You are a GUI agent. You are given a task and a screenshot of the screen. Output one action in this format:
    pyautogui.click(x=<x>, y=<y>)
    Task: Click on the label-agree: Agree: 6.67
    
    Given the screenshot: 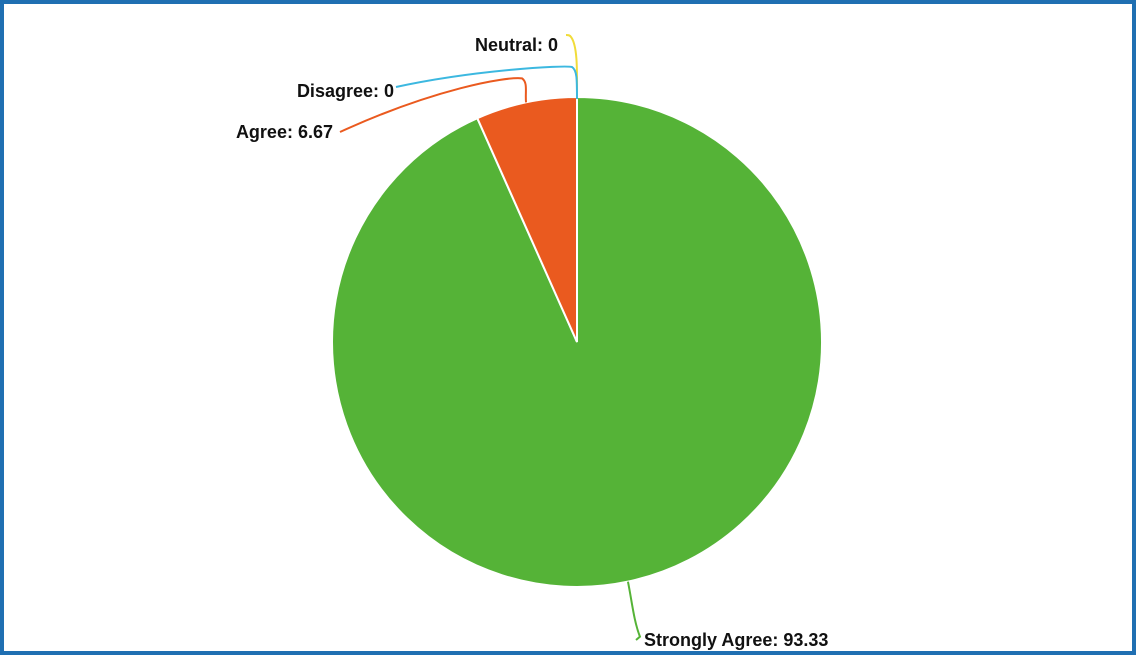 What is the action you would take?
    pyautogui.click(x=284, y=132)
    